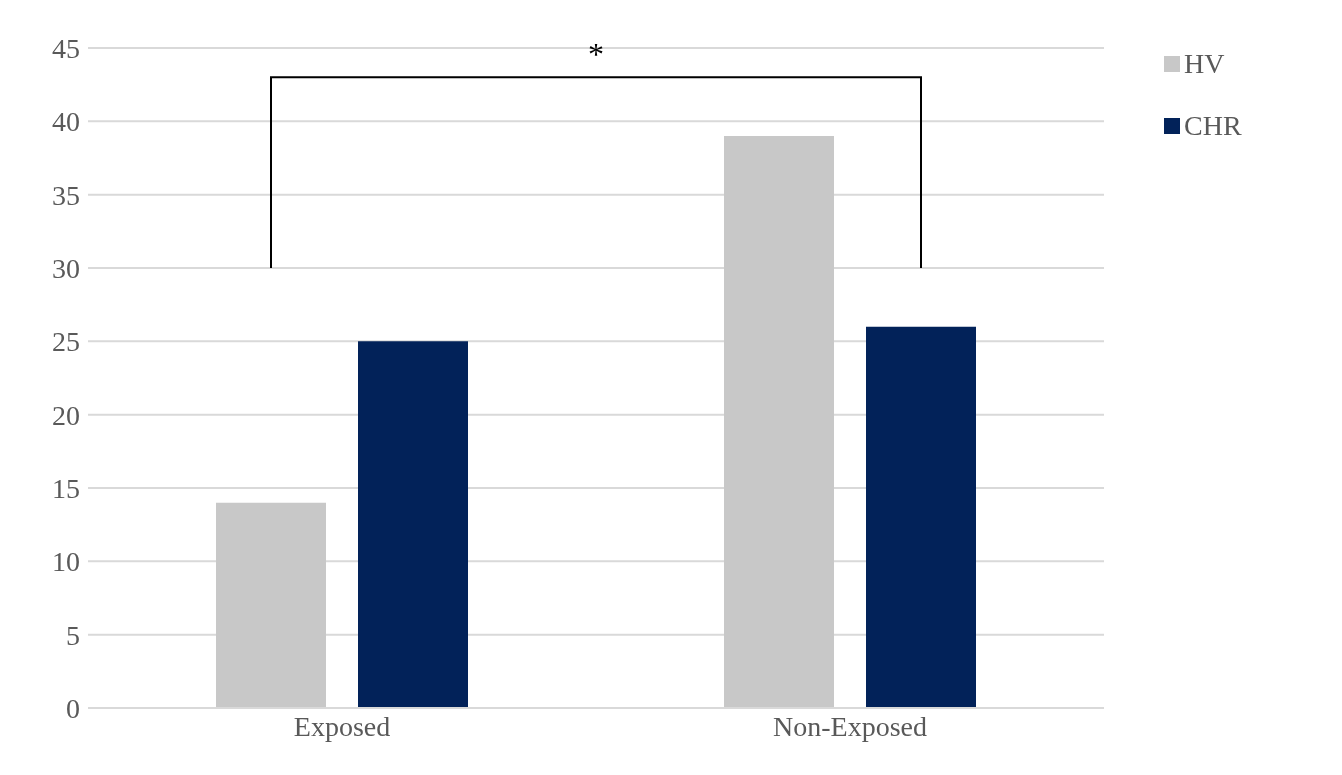 This screenshot has height=775, width=1342. What do you see at coordinates (1213, 126) in the screenshot?
I see `legend-label: CHR` at bounding box center [1213, 126].